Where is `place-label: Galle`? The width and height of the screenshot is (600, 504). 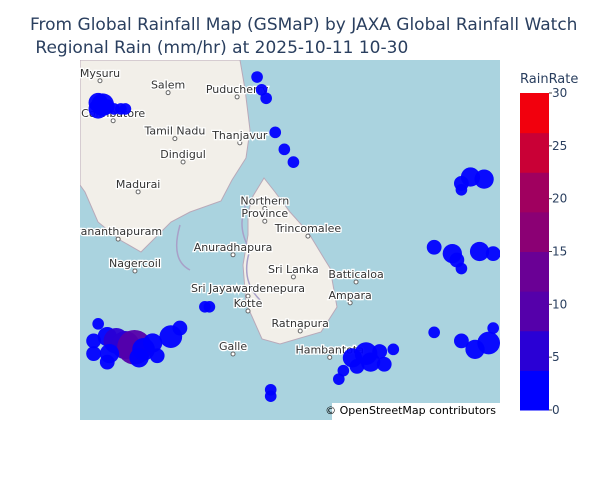 place-label: Galle is located at coordinates (233, 346).